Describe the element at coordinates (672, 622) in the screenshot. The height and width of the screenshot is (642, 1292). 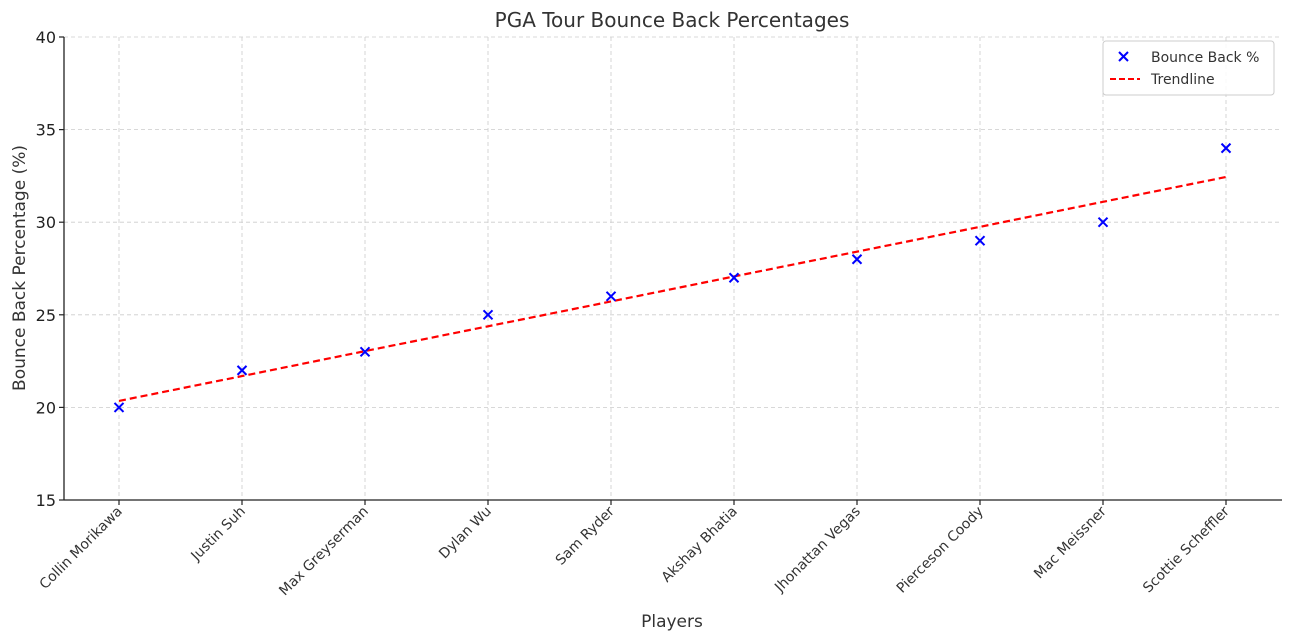
I see `x-axis-label: Players` at that location.